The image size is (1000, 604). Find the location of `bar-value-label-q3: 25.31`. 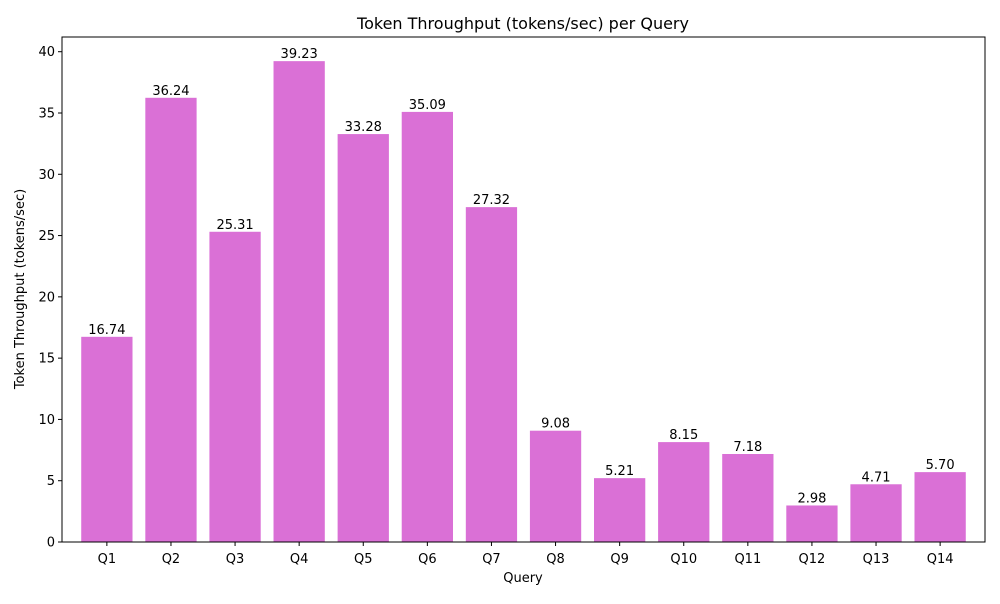

bar-value-label-q3: 25.31 is located at coordinates (234, 225).